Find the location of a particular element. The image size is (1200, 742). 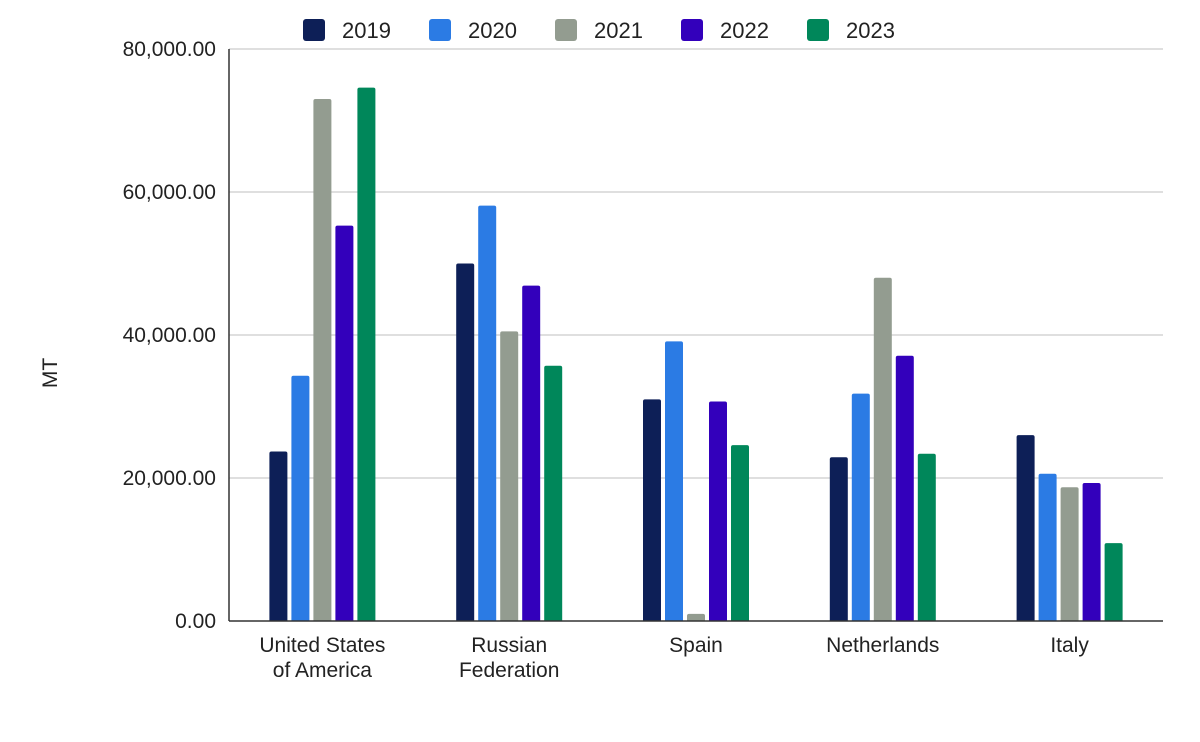

legend-label-2022: 2022 is located at coordinates (744, 30).